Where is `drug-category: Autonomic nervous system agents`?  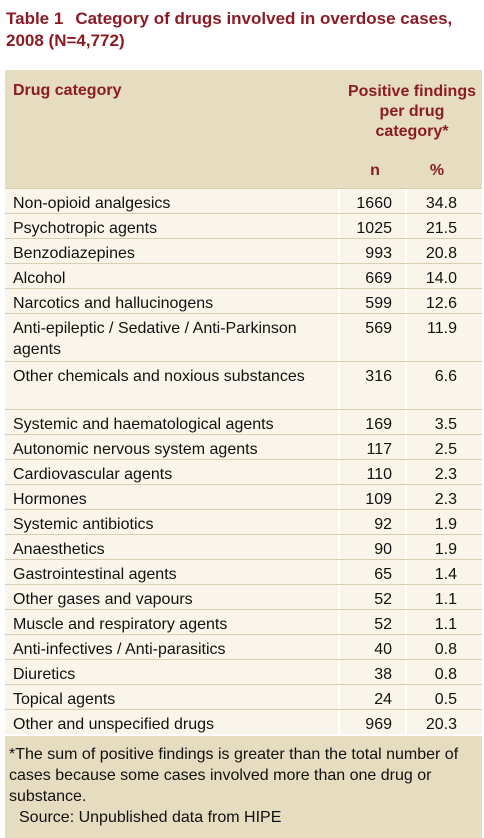 drug-category: Autonomic nervous system agents is located at coordinates (135, 449).